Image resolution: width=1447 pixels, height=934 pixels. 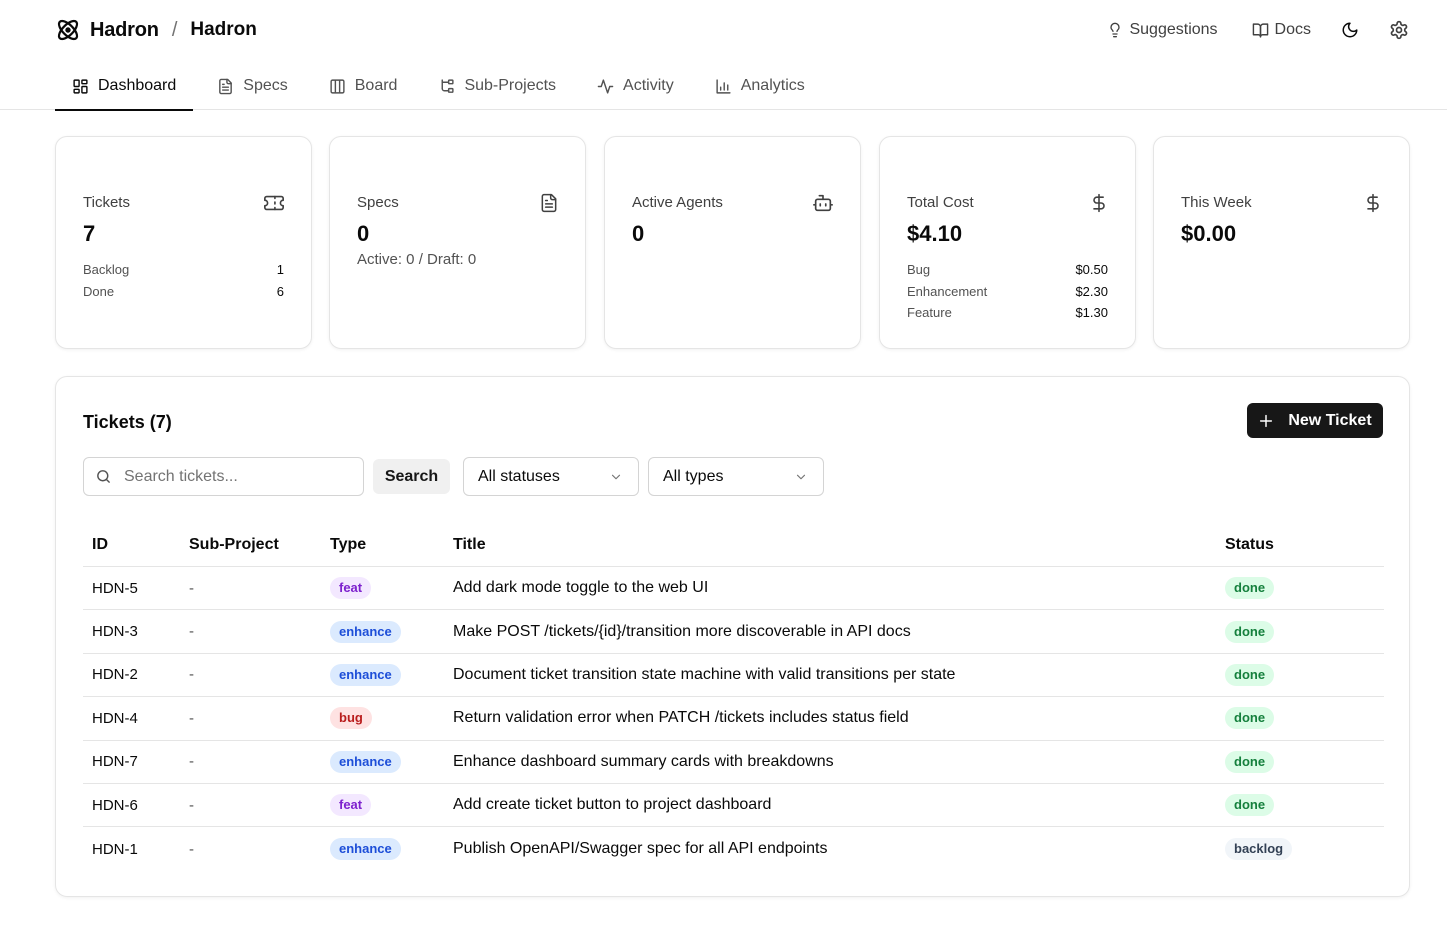 I want to click on ticket-title: Add dark mode toggle to the web UI, so click(x=581, y=588).